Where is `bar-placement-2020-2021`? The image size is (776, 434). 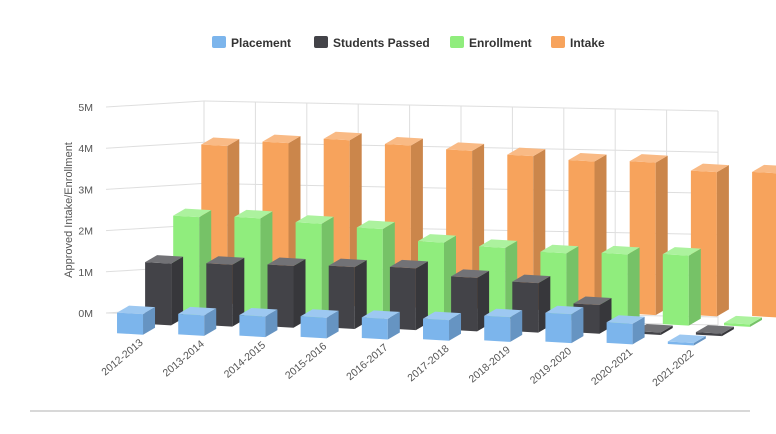 bar-placement-2020-2021 is located at coordinates (625, 330).